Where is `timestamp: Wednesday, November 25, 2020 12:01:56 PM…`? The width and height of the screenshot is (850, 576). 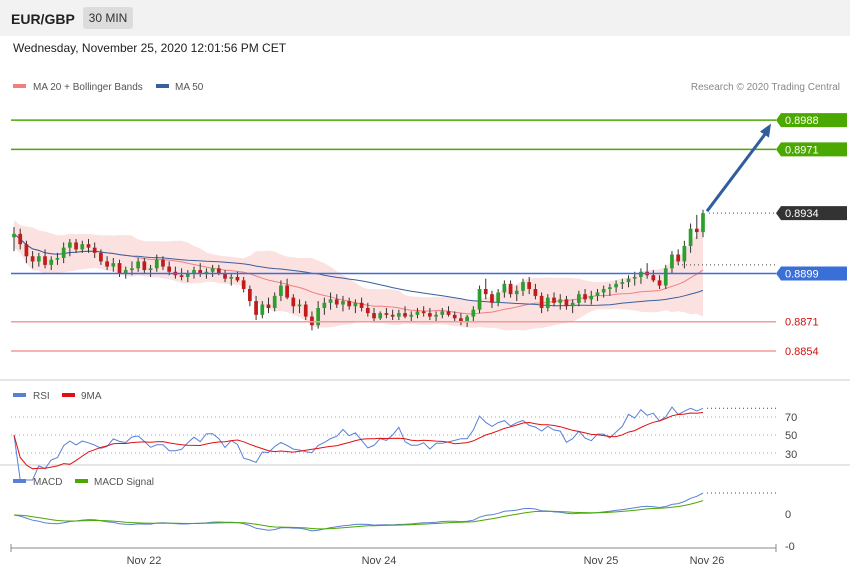
timestamp: Wednesday, November 25, 2020 12:01:56 PM… is located at coordinates (150, 48).